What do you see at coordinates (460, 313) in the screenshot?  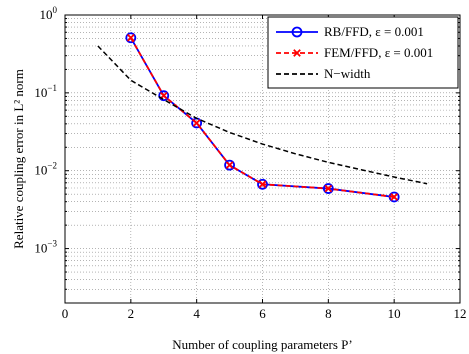 I see `x-tick-label: 12` at bounding box center [460, 313].